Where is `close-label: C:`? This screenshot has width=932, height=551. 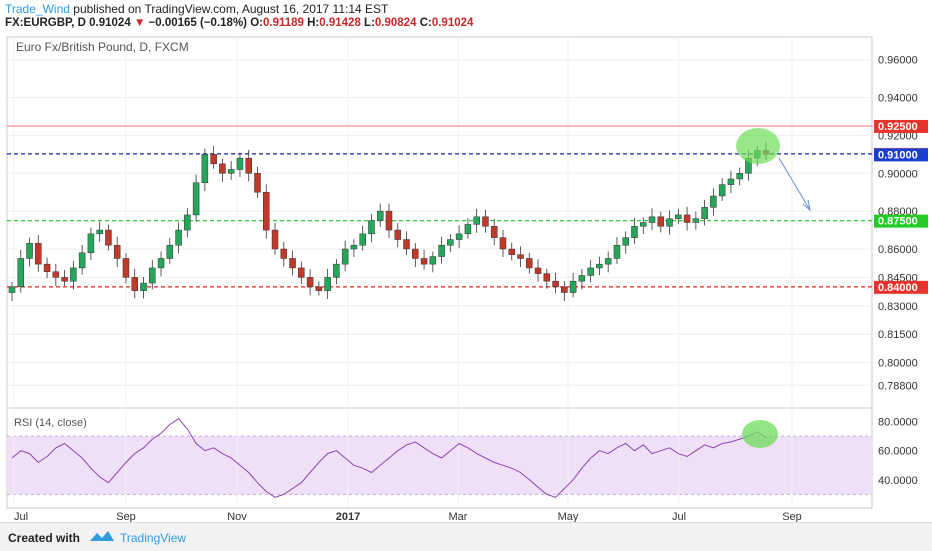
close-label: C: is located at coordinates (425, 23).